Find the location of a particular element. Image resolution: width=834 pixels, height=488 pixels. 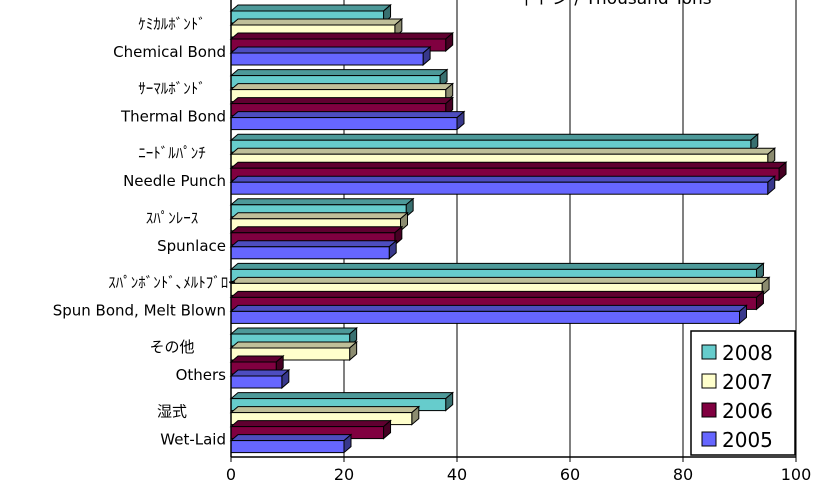

category-label-jp: ﾆｰﾄﾞﾙﾊﾟﾝﾁ is located at coordinates (172, 153).